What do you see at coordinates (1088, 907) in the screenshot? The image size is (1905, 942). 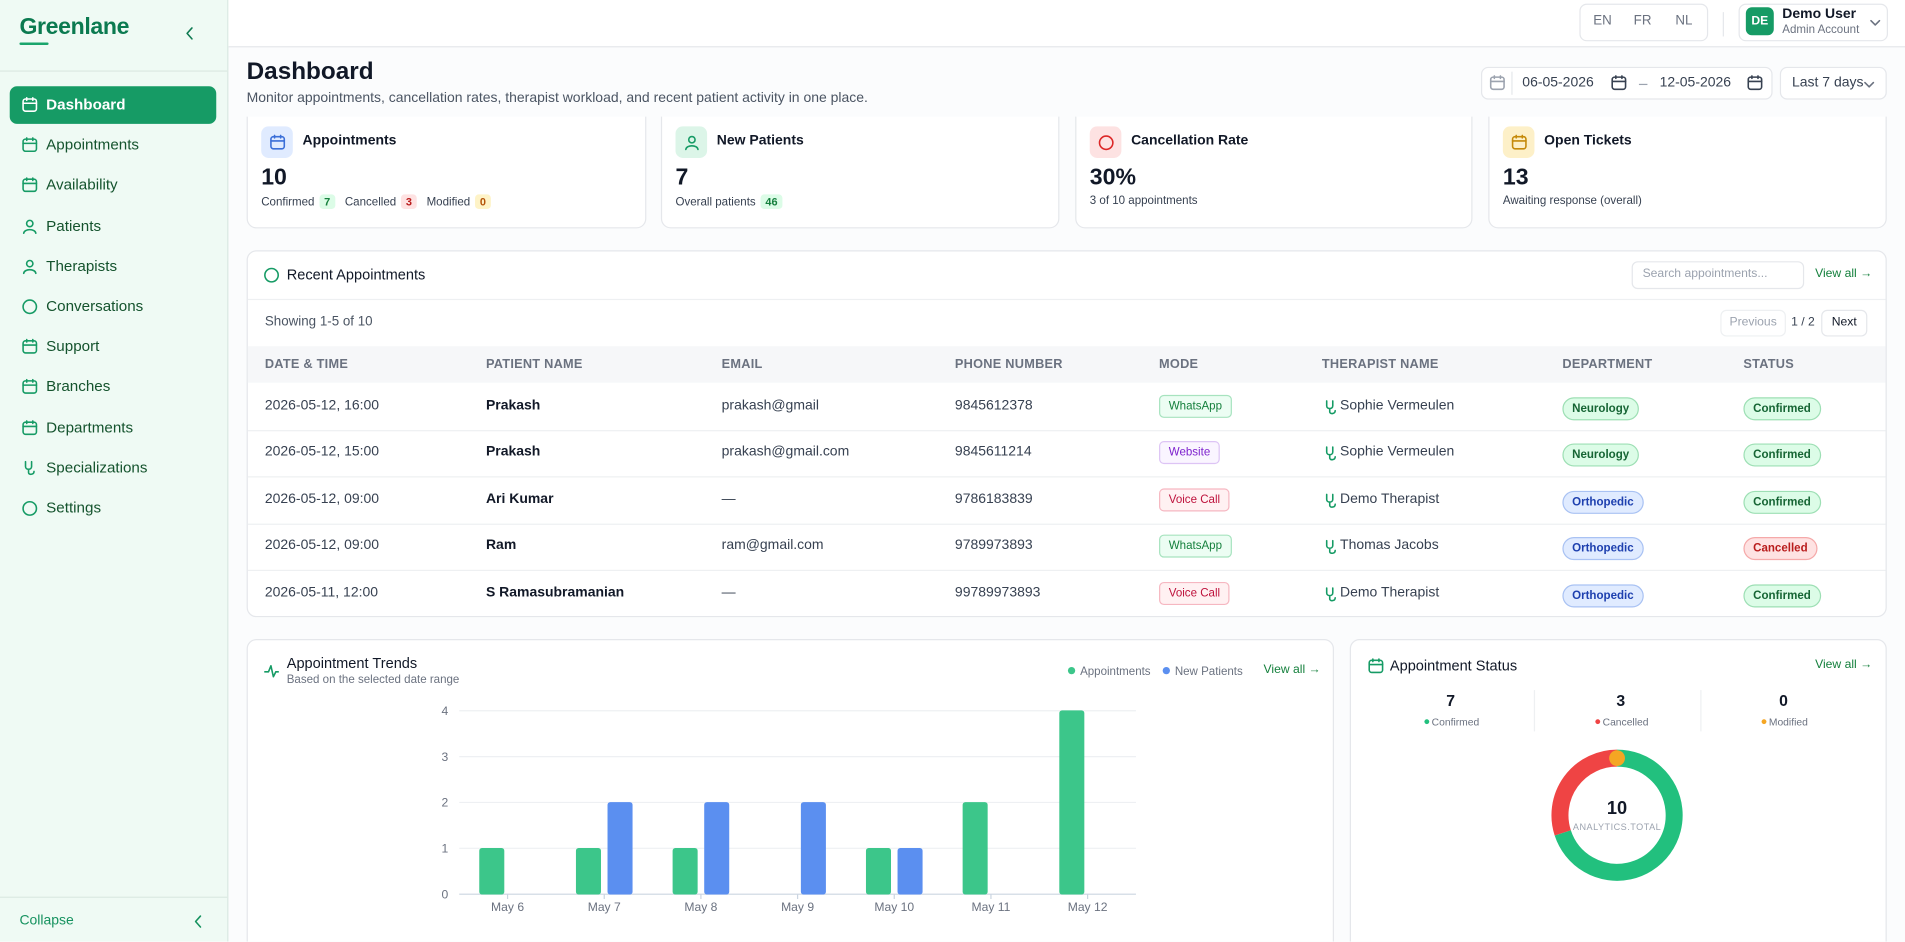 I see `x-tick-label: May 12` at bounding box center [1088, 907].